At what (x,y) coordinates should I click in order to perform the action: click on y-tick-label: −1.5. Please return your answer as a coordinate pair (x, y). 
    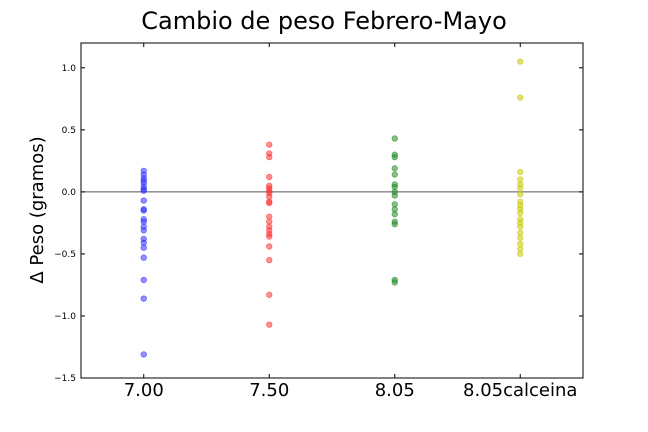
    Looking at the image, I should click on (65, 379).